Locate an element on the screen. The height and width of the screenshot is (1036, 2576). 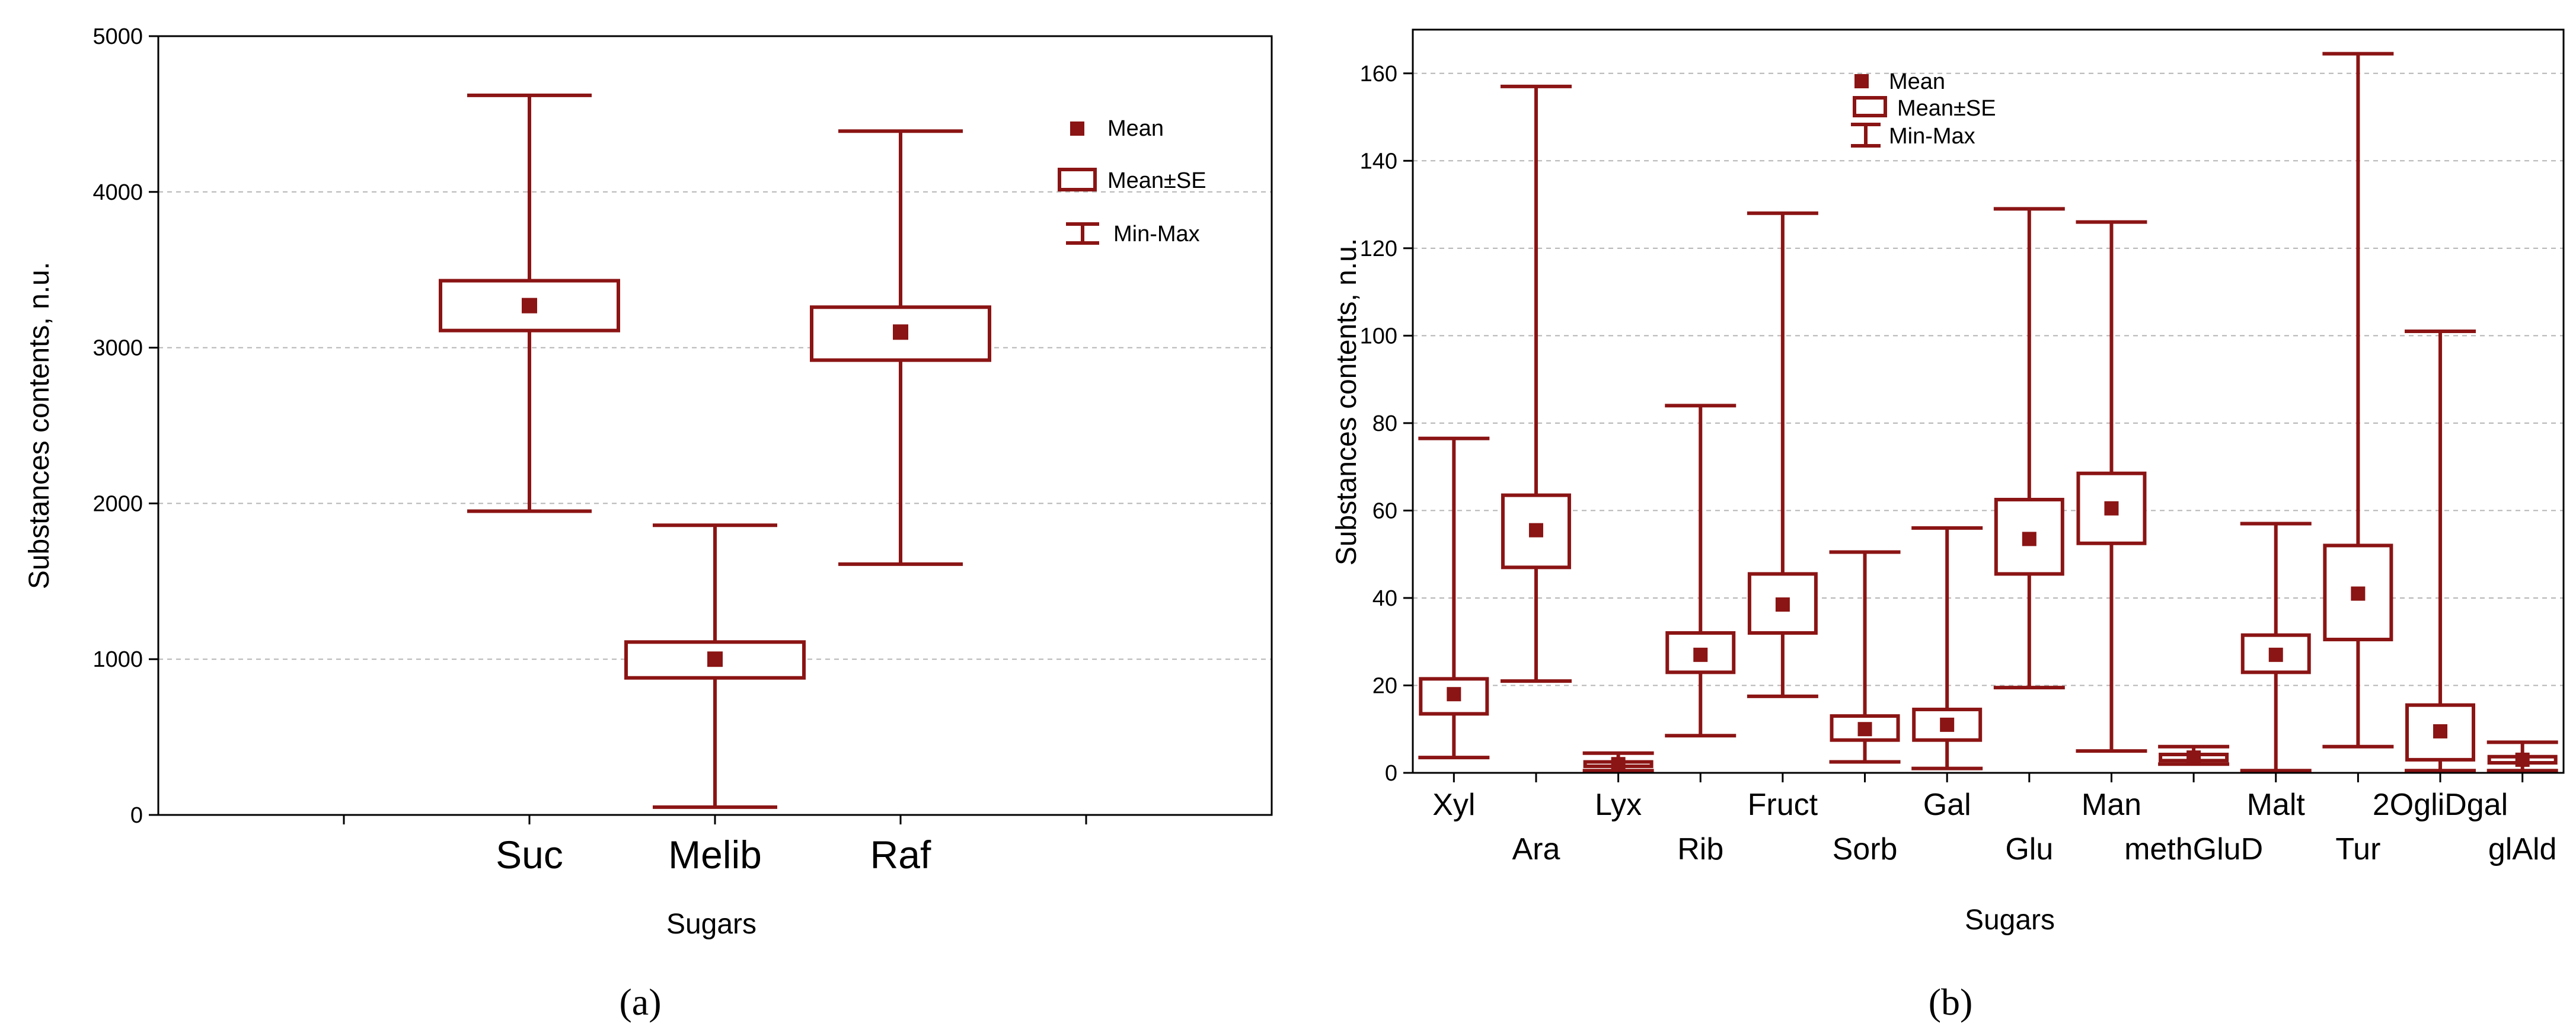
legend-a-mean-se-label: Mean±SE is located at coordinates (1156, 180).